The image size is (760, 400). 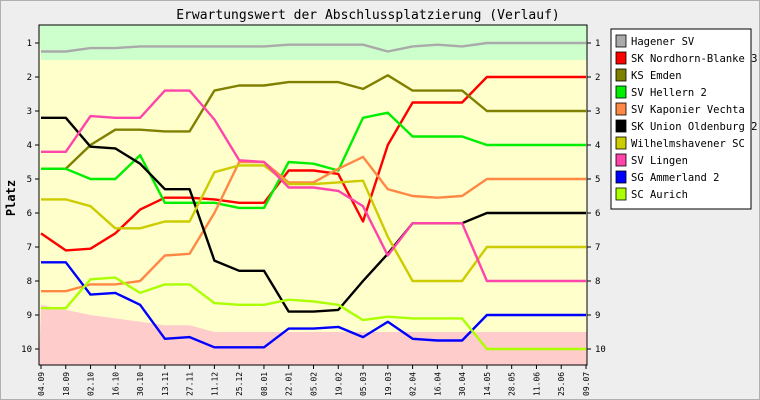 What do you see at coordinates (314, 384) in the screenshot?
I see `x-tick-label: 05.02` at bounding box center [314, 384].